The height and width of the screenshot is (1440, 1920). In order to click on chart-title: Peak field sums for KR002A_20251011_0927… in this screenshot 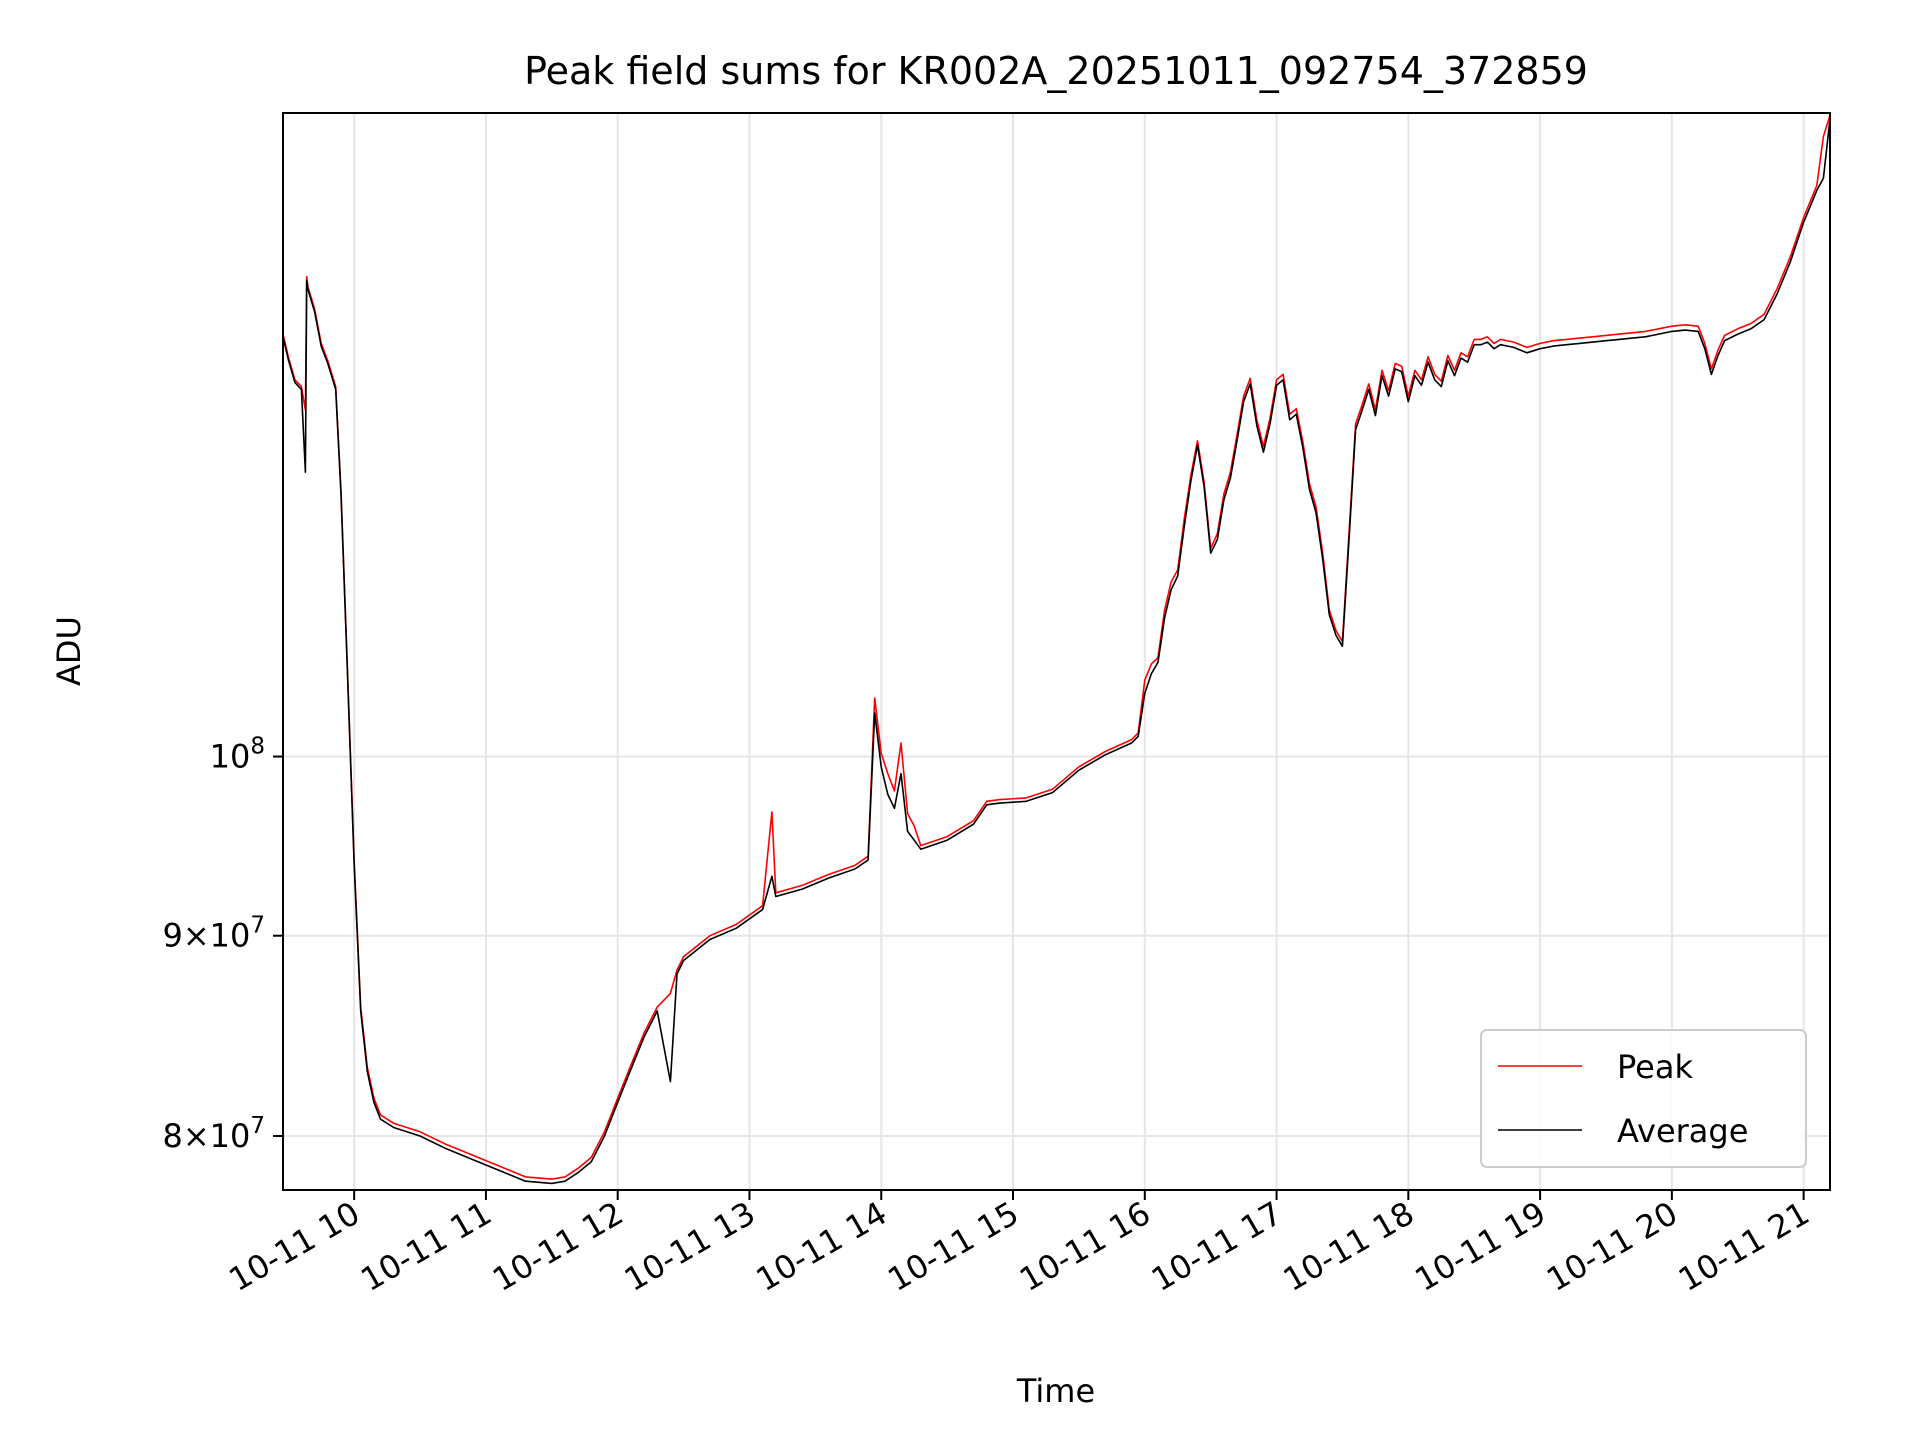, I will do `click(1056, 71)`.